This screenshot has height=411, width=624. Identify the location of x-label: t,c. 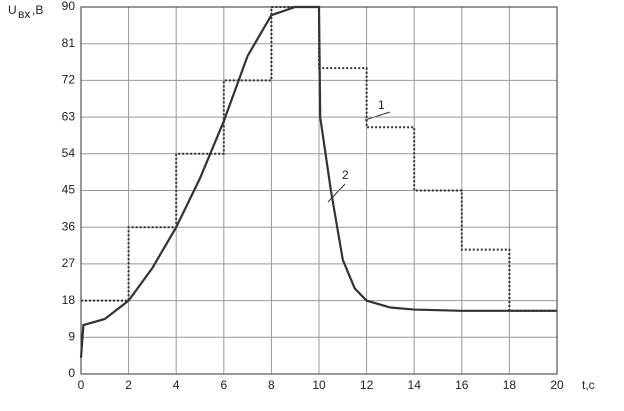
(588, 385).